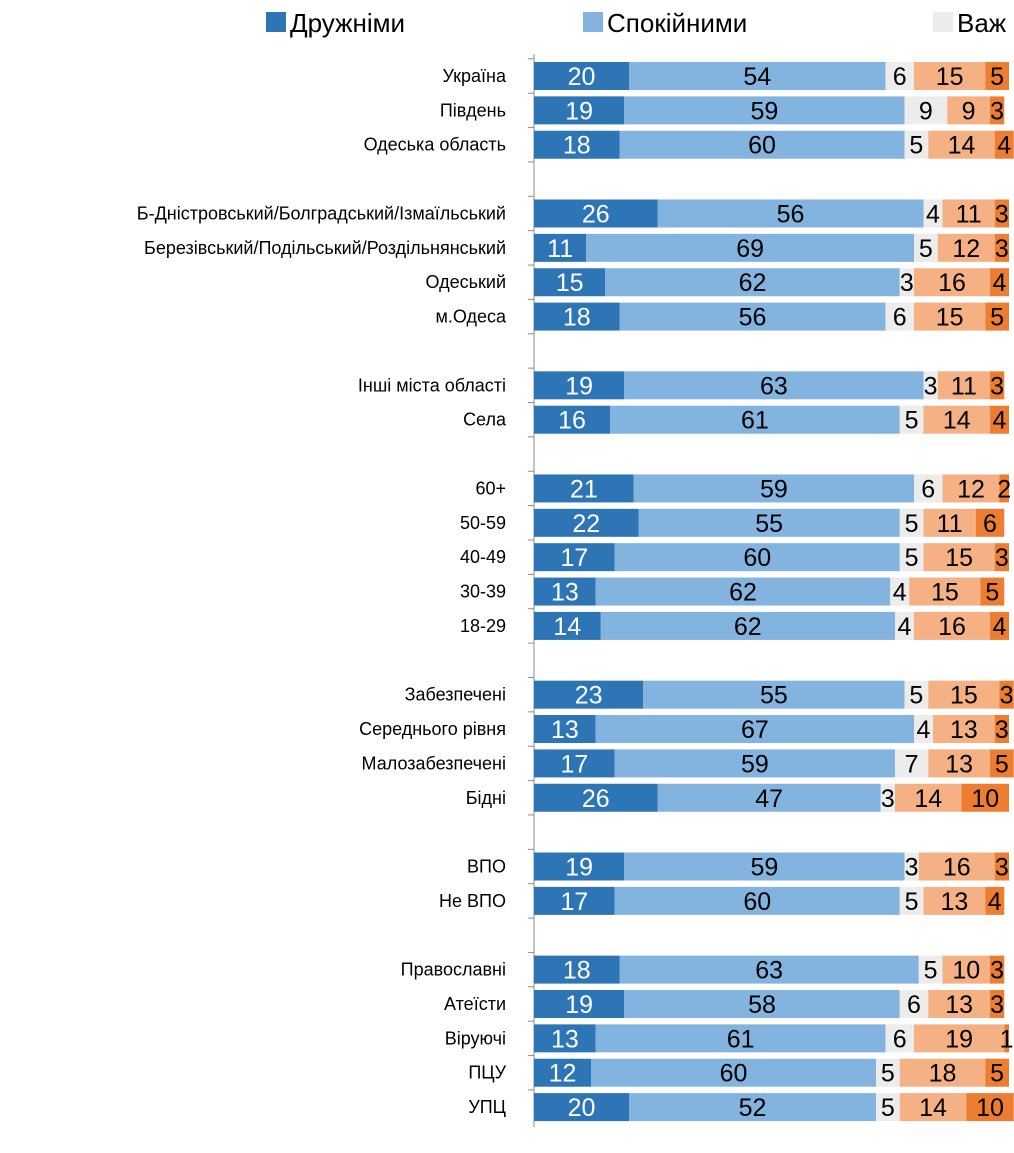  I want to click on data-label: 52, so click(753, 1108).